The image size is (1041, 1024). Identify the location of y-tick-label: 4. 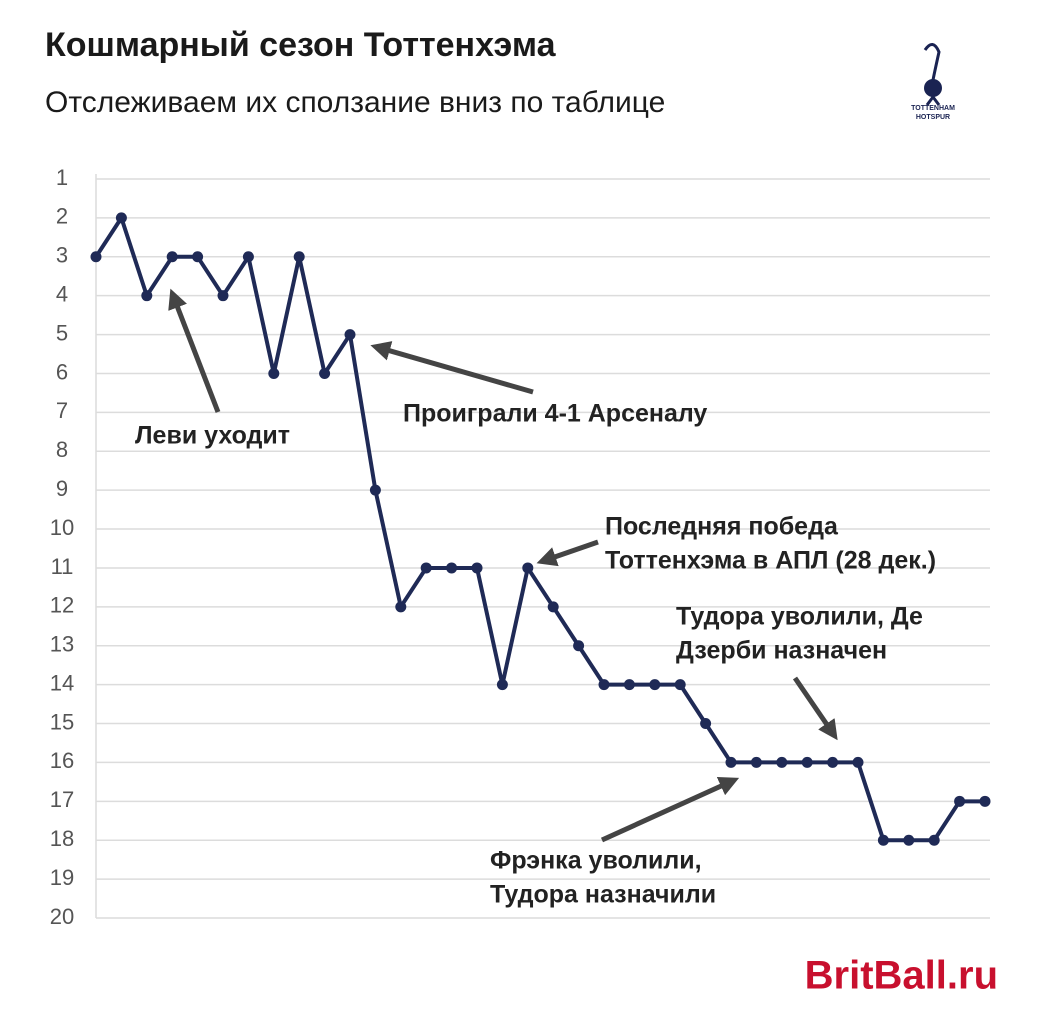
(62, 293).